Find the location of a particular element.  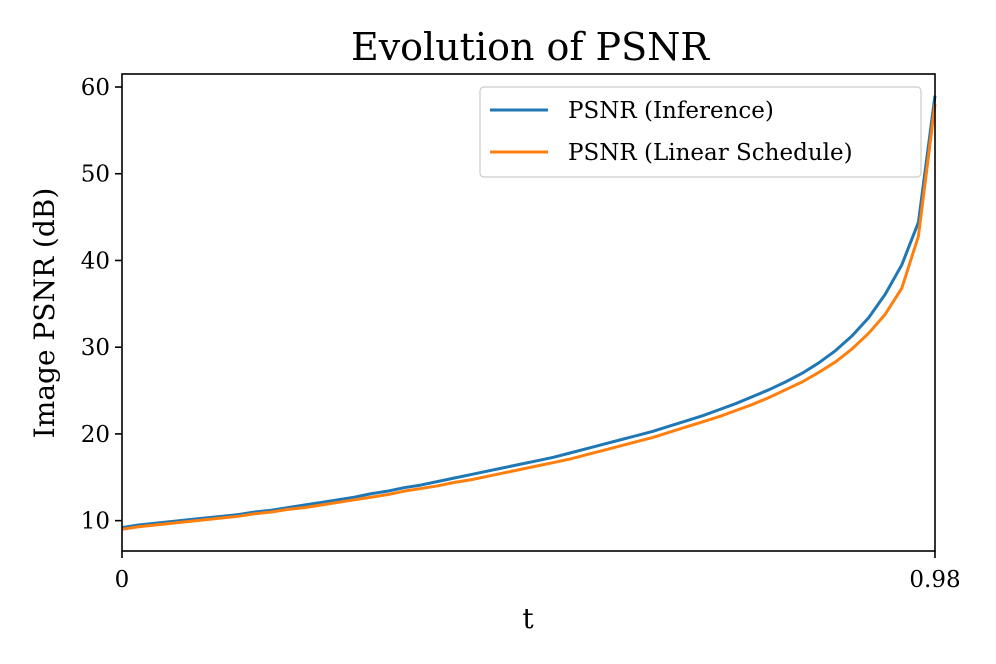

y-tick-label-4: 50 is located at coordinates (95, 175).